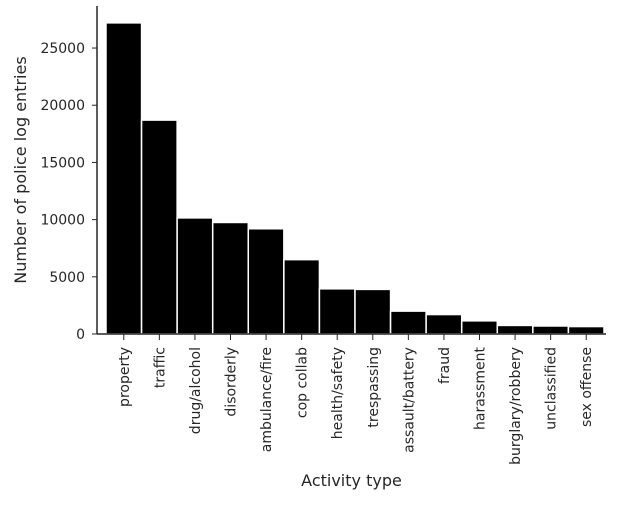 The height and width of the screenshot is (508, 620). Describe the element at coordinates (409, 400) in the screenshot. I see `x-tick-label: assault/battery` at that location.